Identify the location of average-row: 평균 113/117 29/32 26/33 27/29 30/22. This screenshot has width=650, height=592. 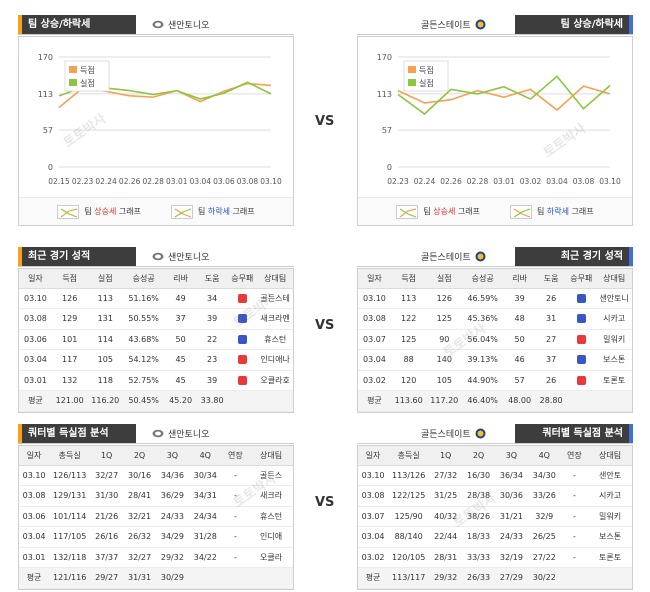
(495, 578).